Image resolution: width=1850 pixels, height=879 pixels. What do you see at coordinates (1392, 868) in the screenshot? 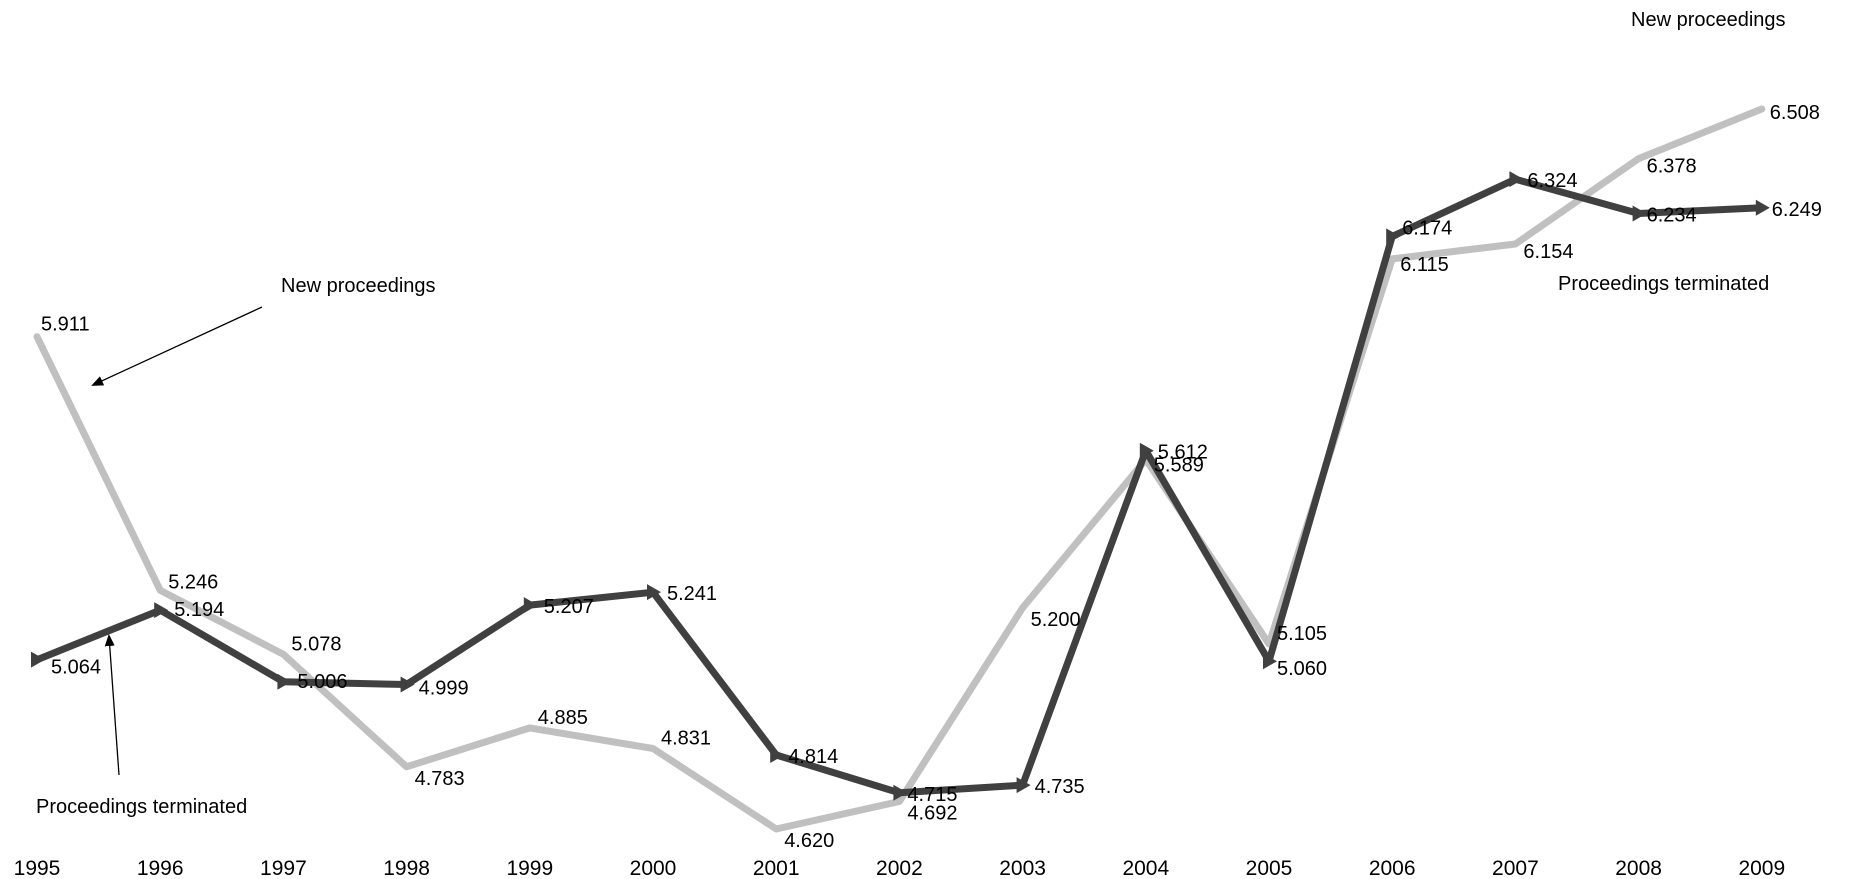
I see `x-tick-label: 2006` at bounding box center [1392, 868].